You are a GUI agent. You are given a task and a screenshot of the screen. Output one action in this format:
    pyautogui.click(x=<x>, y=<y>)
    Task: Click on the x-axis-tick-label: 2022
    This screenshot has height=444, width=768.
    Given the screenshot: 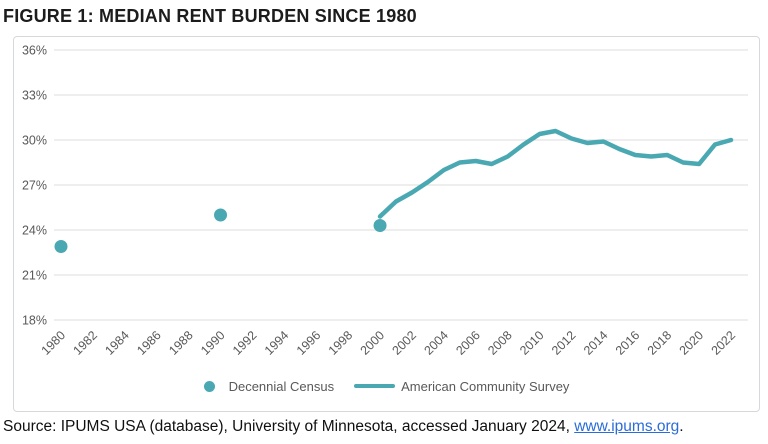 What is the action you would take?
    pyautogui.click(x=724, y=343)
    